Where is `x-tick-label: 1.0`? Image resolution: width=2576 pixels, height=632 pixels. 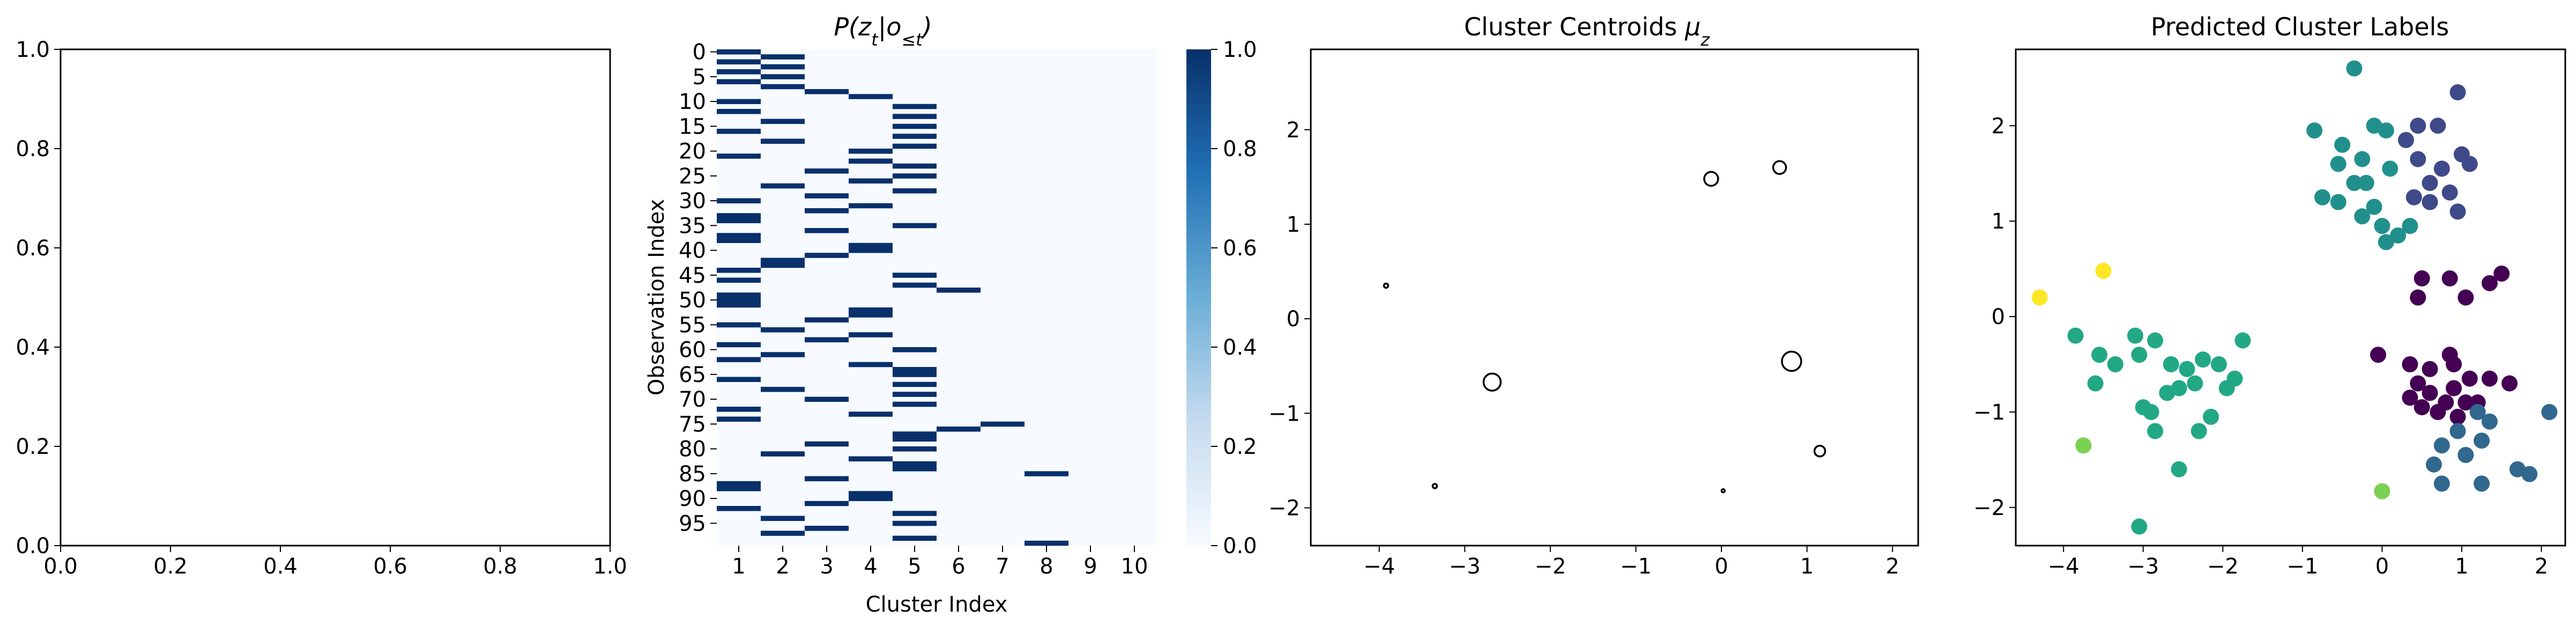 x-tick-label: 1.0 is located at coordinates (610, 566).